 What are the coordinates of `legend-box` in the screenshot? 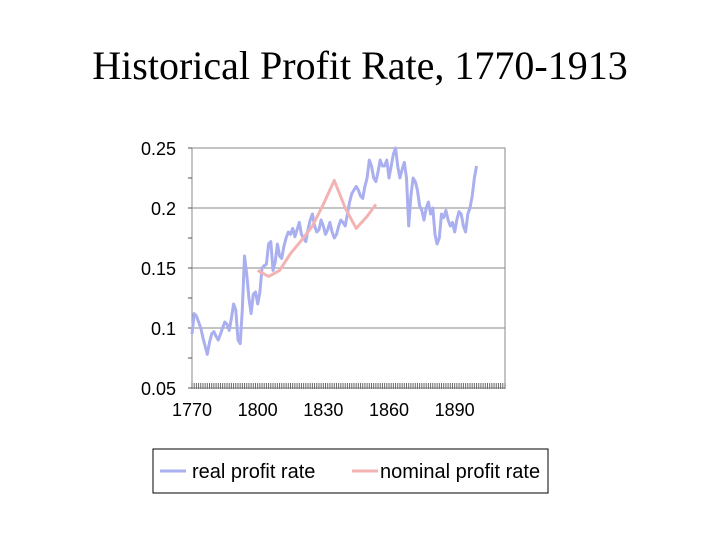 It's located at (350, 471).